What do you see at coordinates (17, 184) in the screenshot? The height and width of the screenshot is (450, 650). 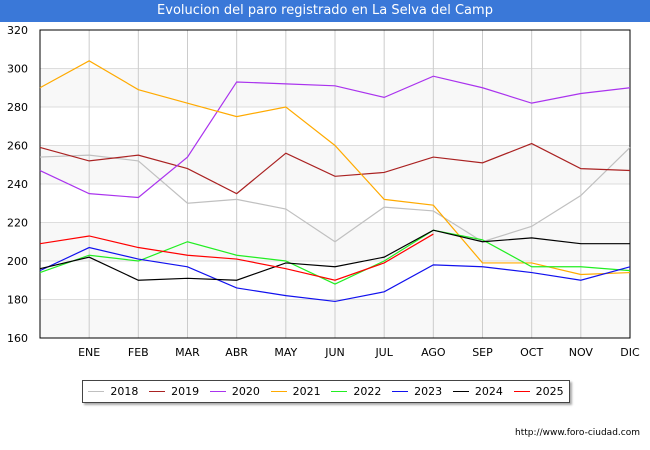 I see `y-tick-label: 240` at bounding box center [17, 184].